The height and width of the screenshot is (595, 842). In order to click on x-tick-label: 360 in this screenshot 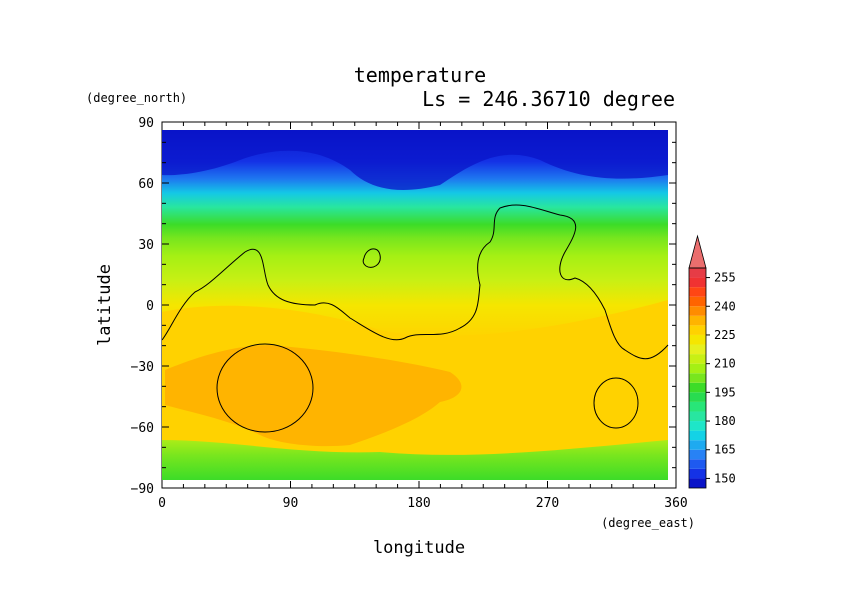, I will do `click(675, 503)`.